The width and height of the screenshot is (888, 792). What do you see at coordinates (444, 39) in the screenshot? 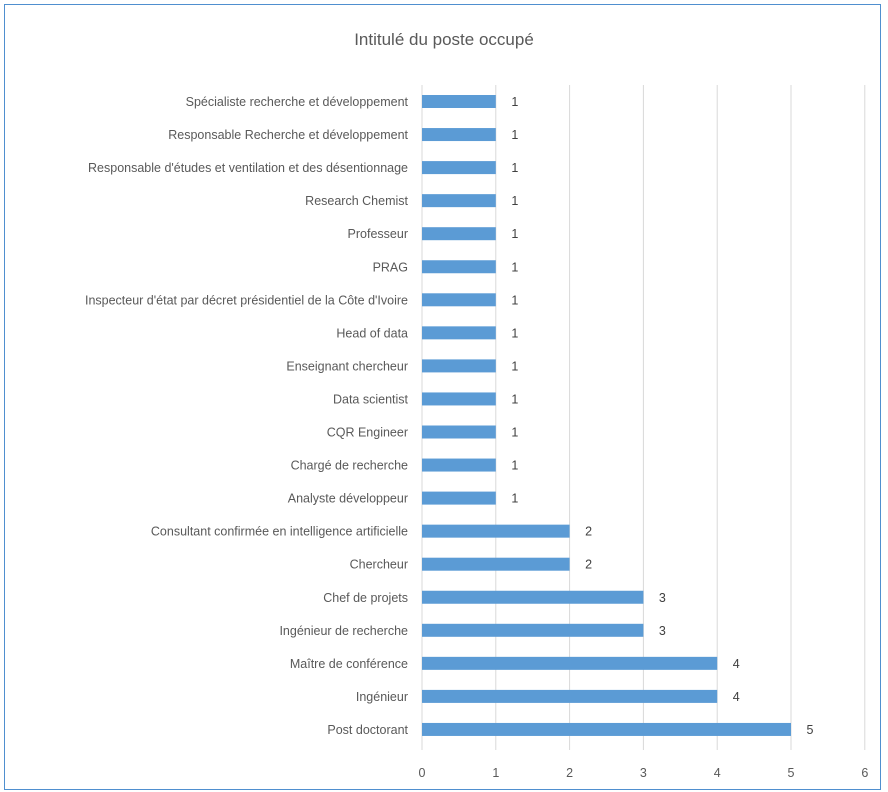
I see `chart-title: Intitulé du poste occupé` at bounding box center [444, 39].